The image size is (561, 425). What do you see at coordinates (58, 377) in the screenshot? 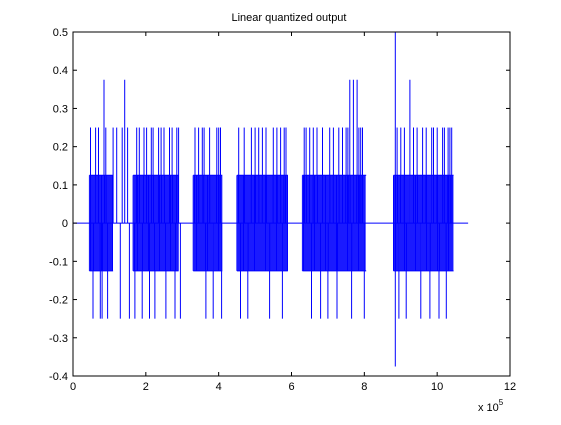
I see `y-tick-label: -0.4` at bounding box center [58, 377].